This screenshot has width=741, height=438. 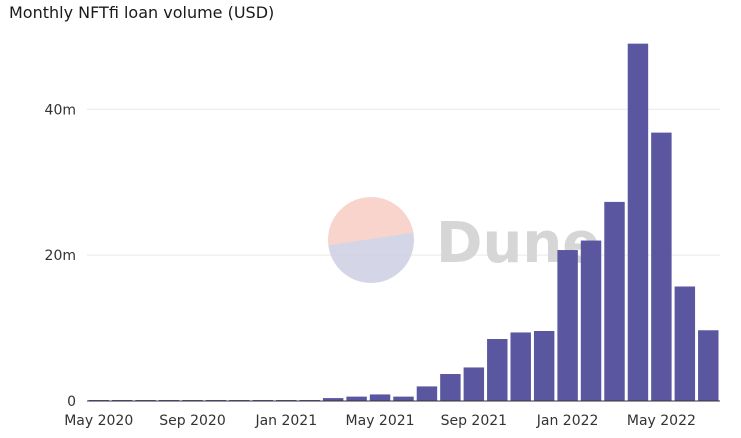 I want to click on x-tick-label: Sep 2020, so click(x=192, y=421).